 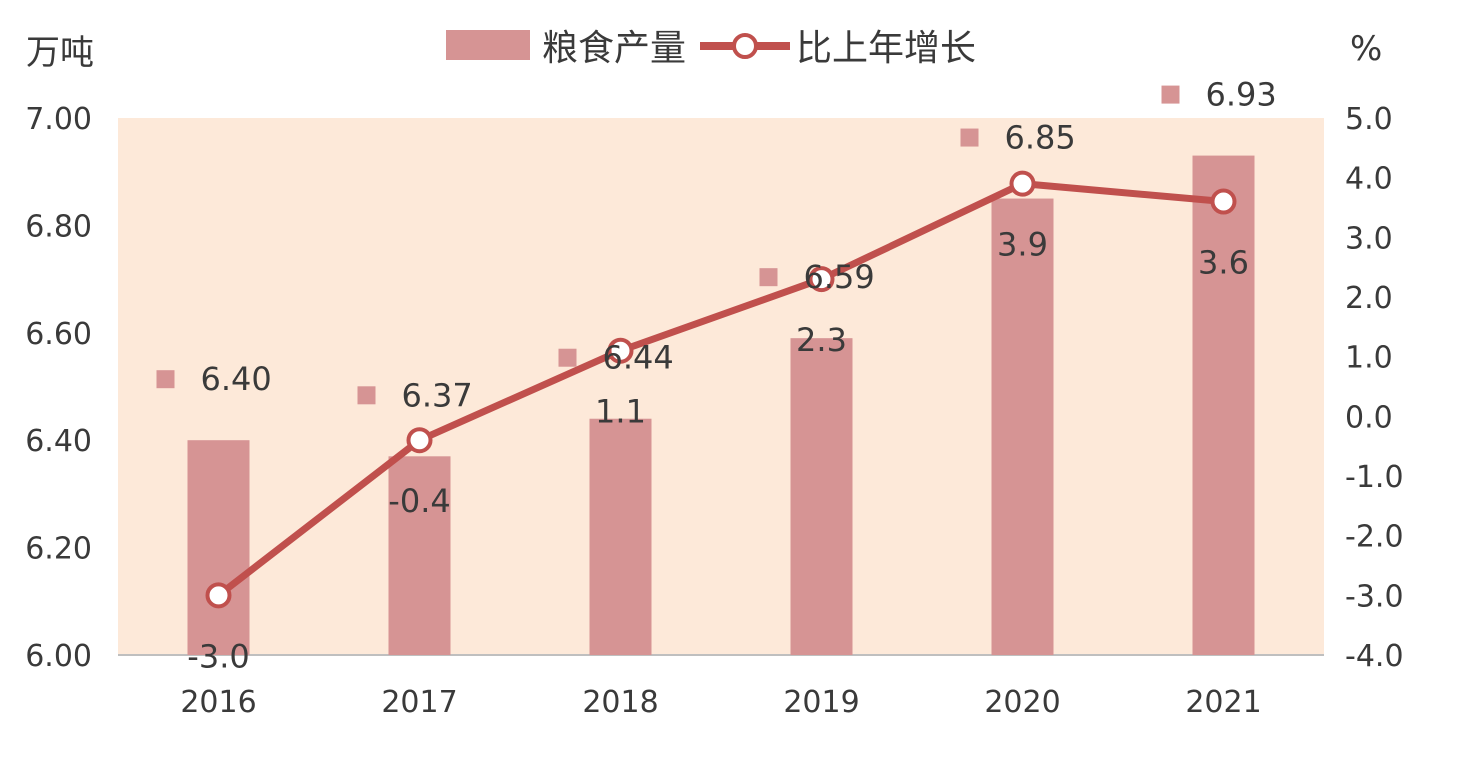 I want to click on right-tick-label: -2.0, so click(x=1374, y=537).